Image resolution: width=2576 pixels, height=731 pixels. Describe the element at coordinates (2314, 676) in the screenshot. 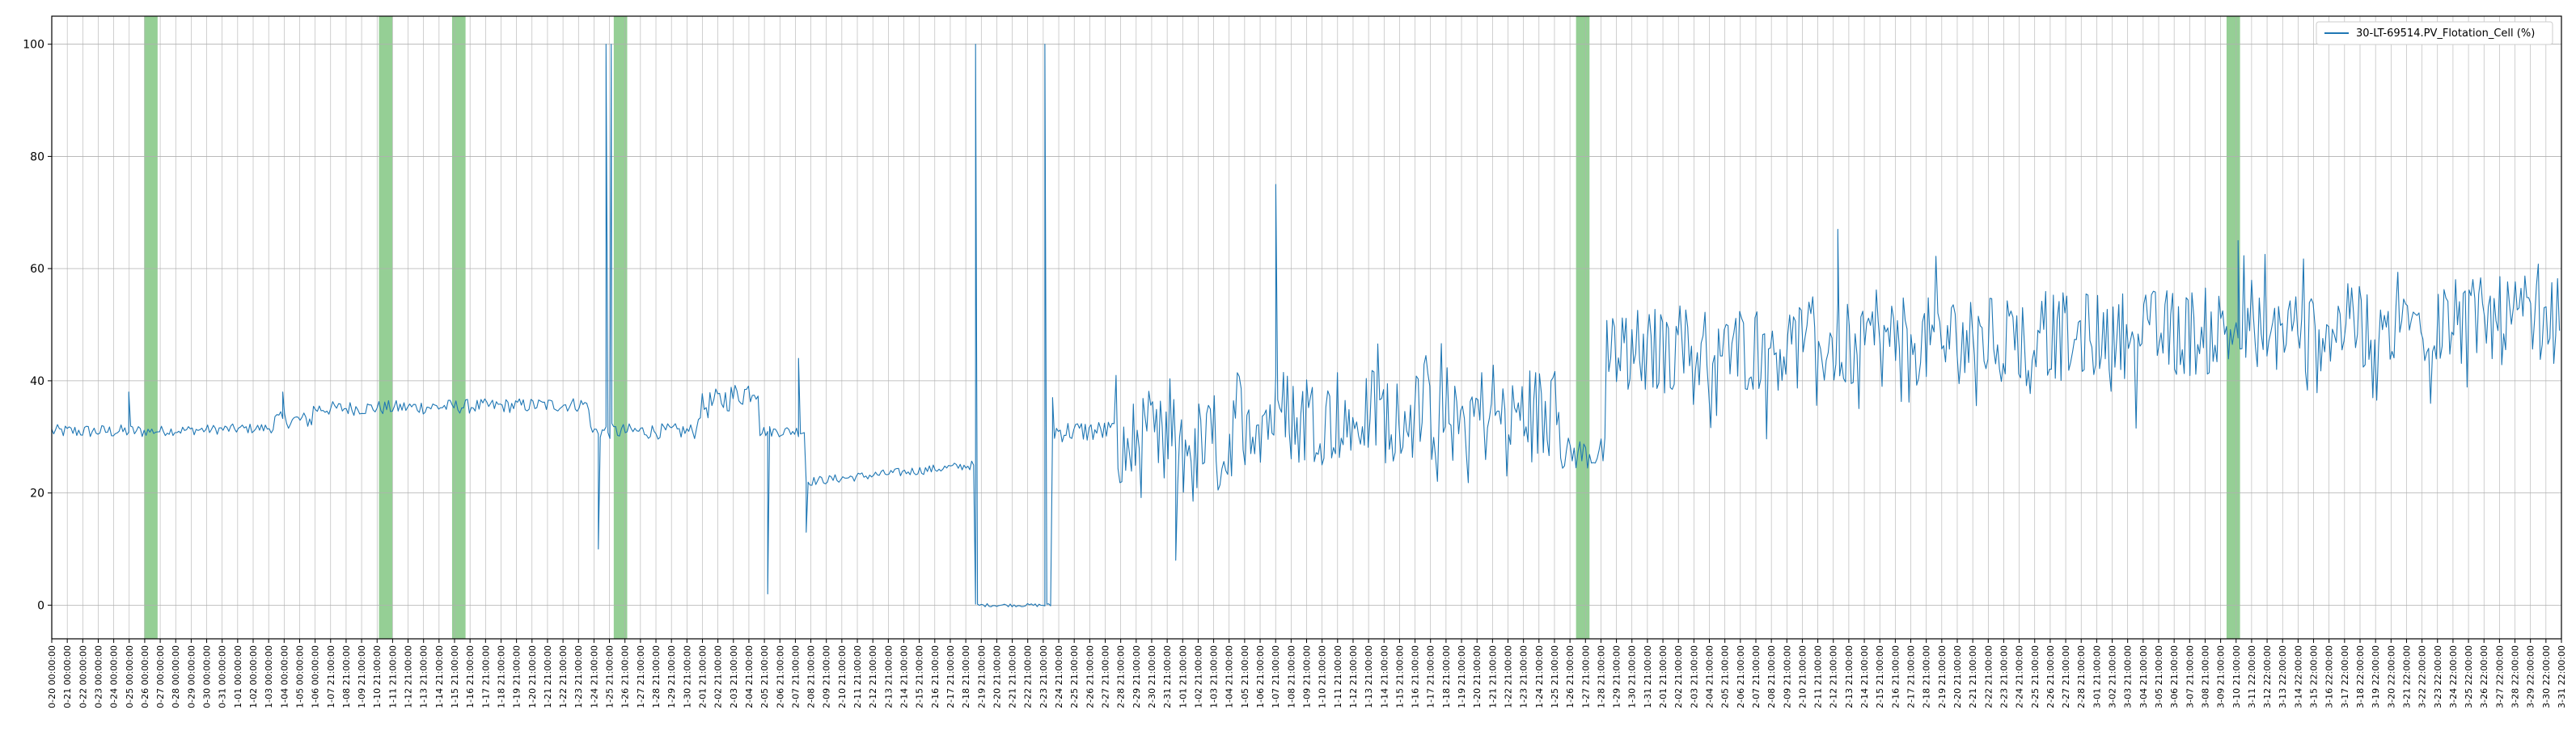

I see `x-tick-label: 3-15 22:00:00` at that location.